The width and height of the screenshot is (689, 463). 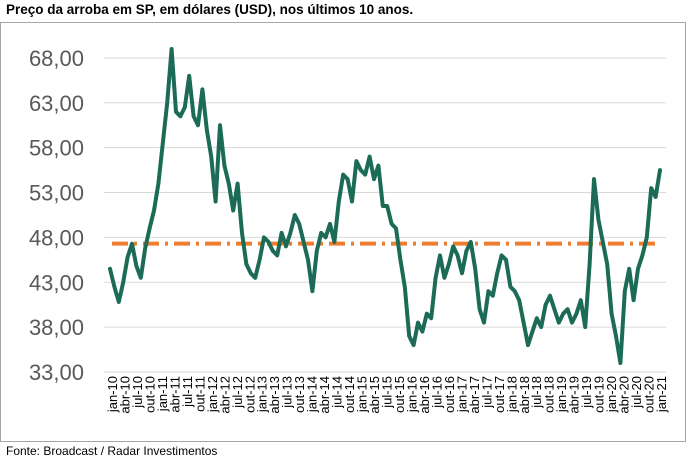 What do you see at coordinates (287, 392) in the screenshot?
I see `x-tick-label: jul-13` at bounding box center [287, 392].